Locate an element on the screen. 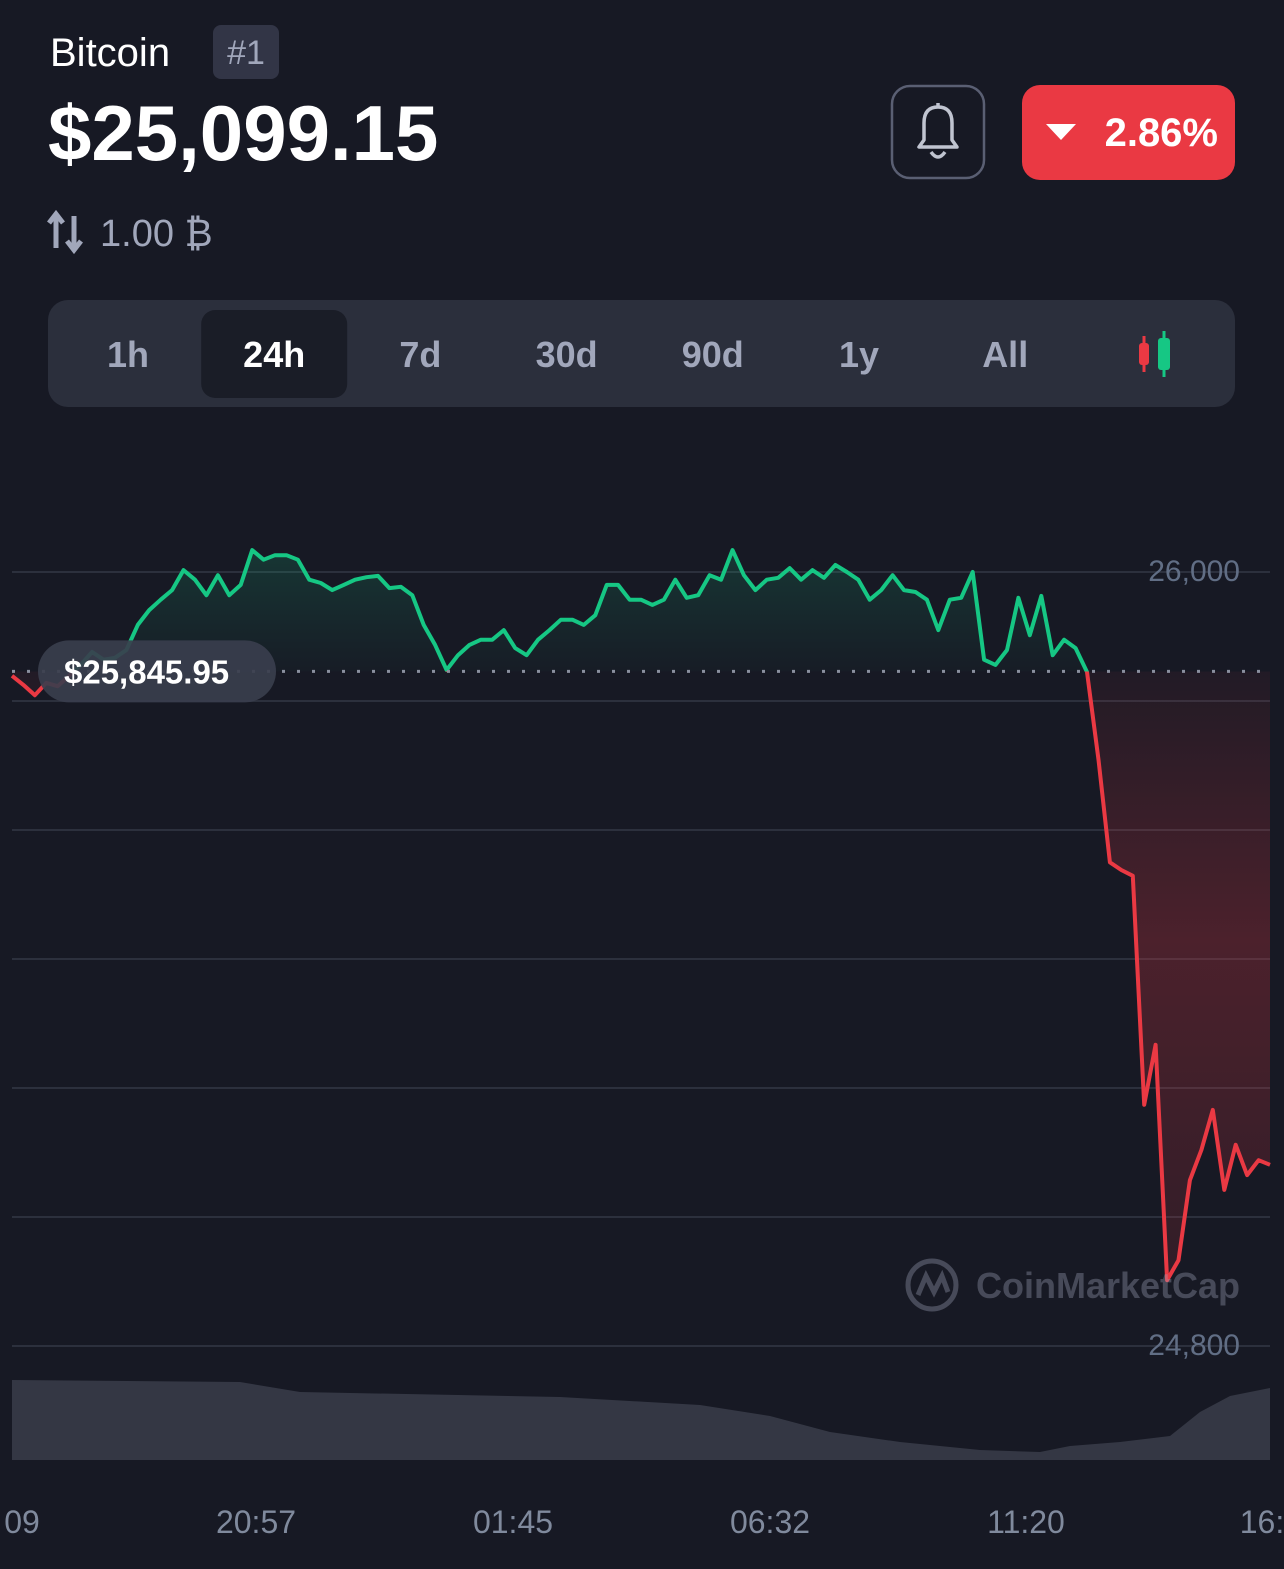 The image size is (1284, 1569). active-tab is located at coordinates (274, 354).